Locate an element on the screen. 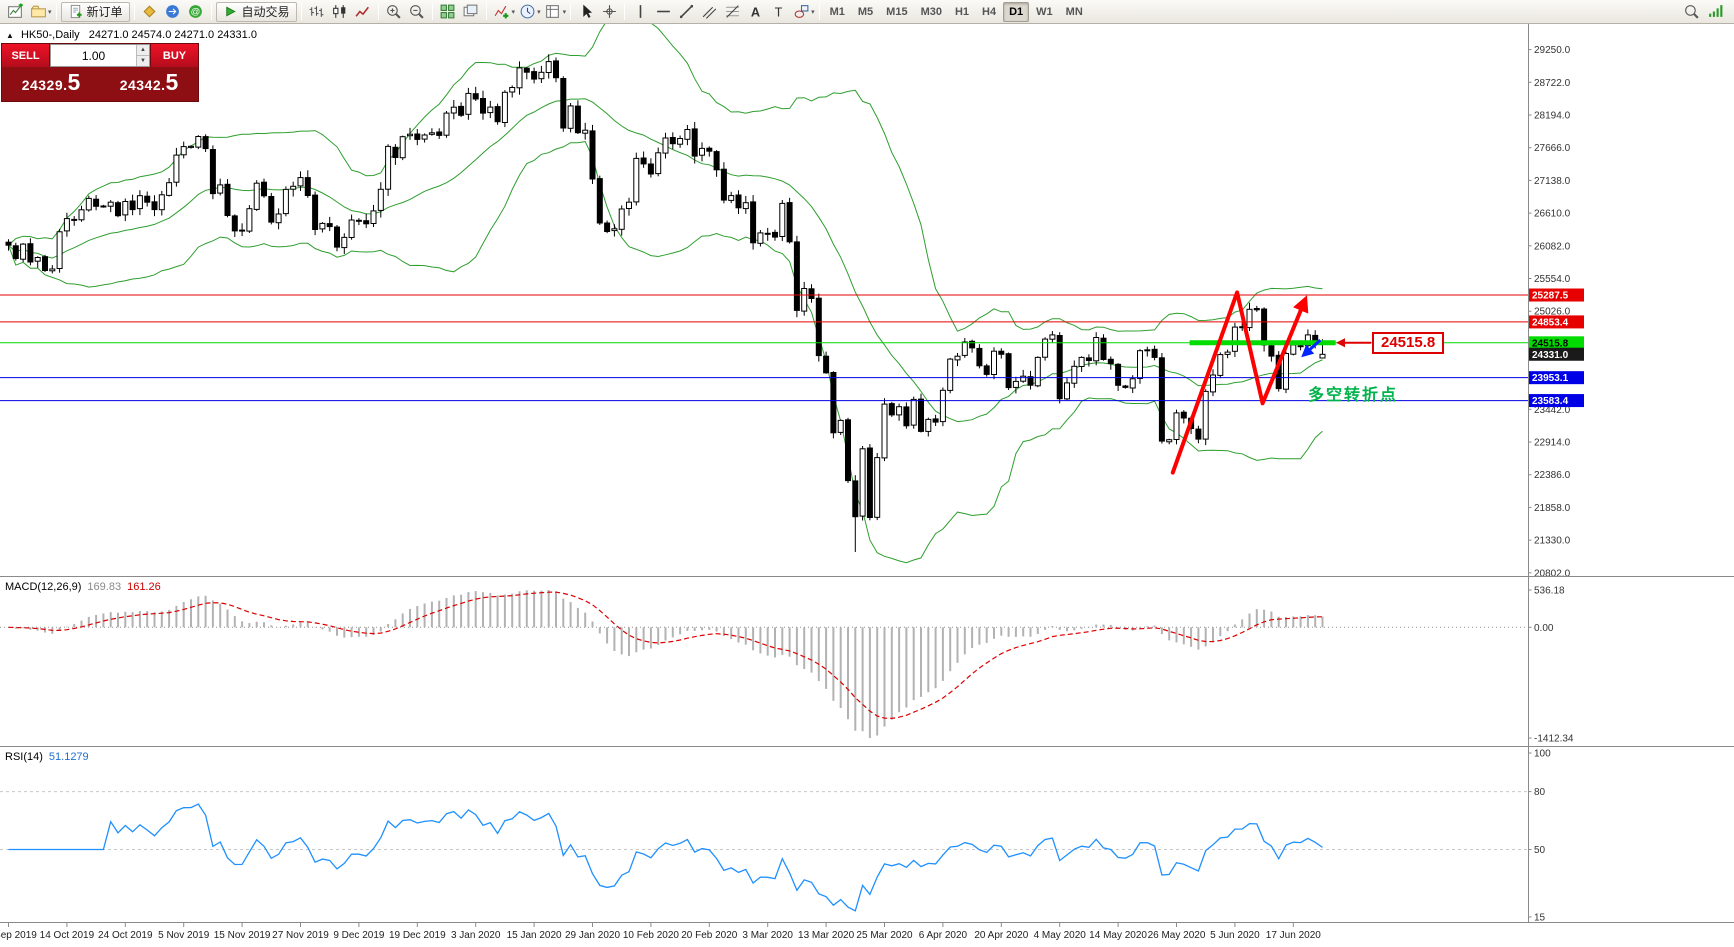  svg-text: 24515.8 is located at coordinates (1550, 343).